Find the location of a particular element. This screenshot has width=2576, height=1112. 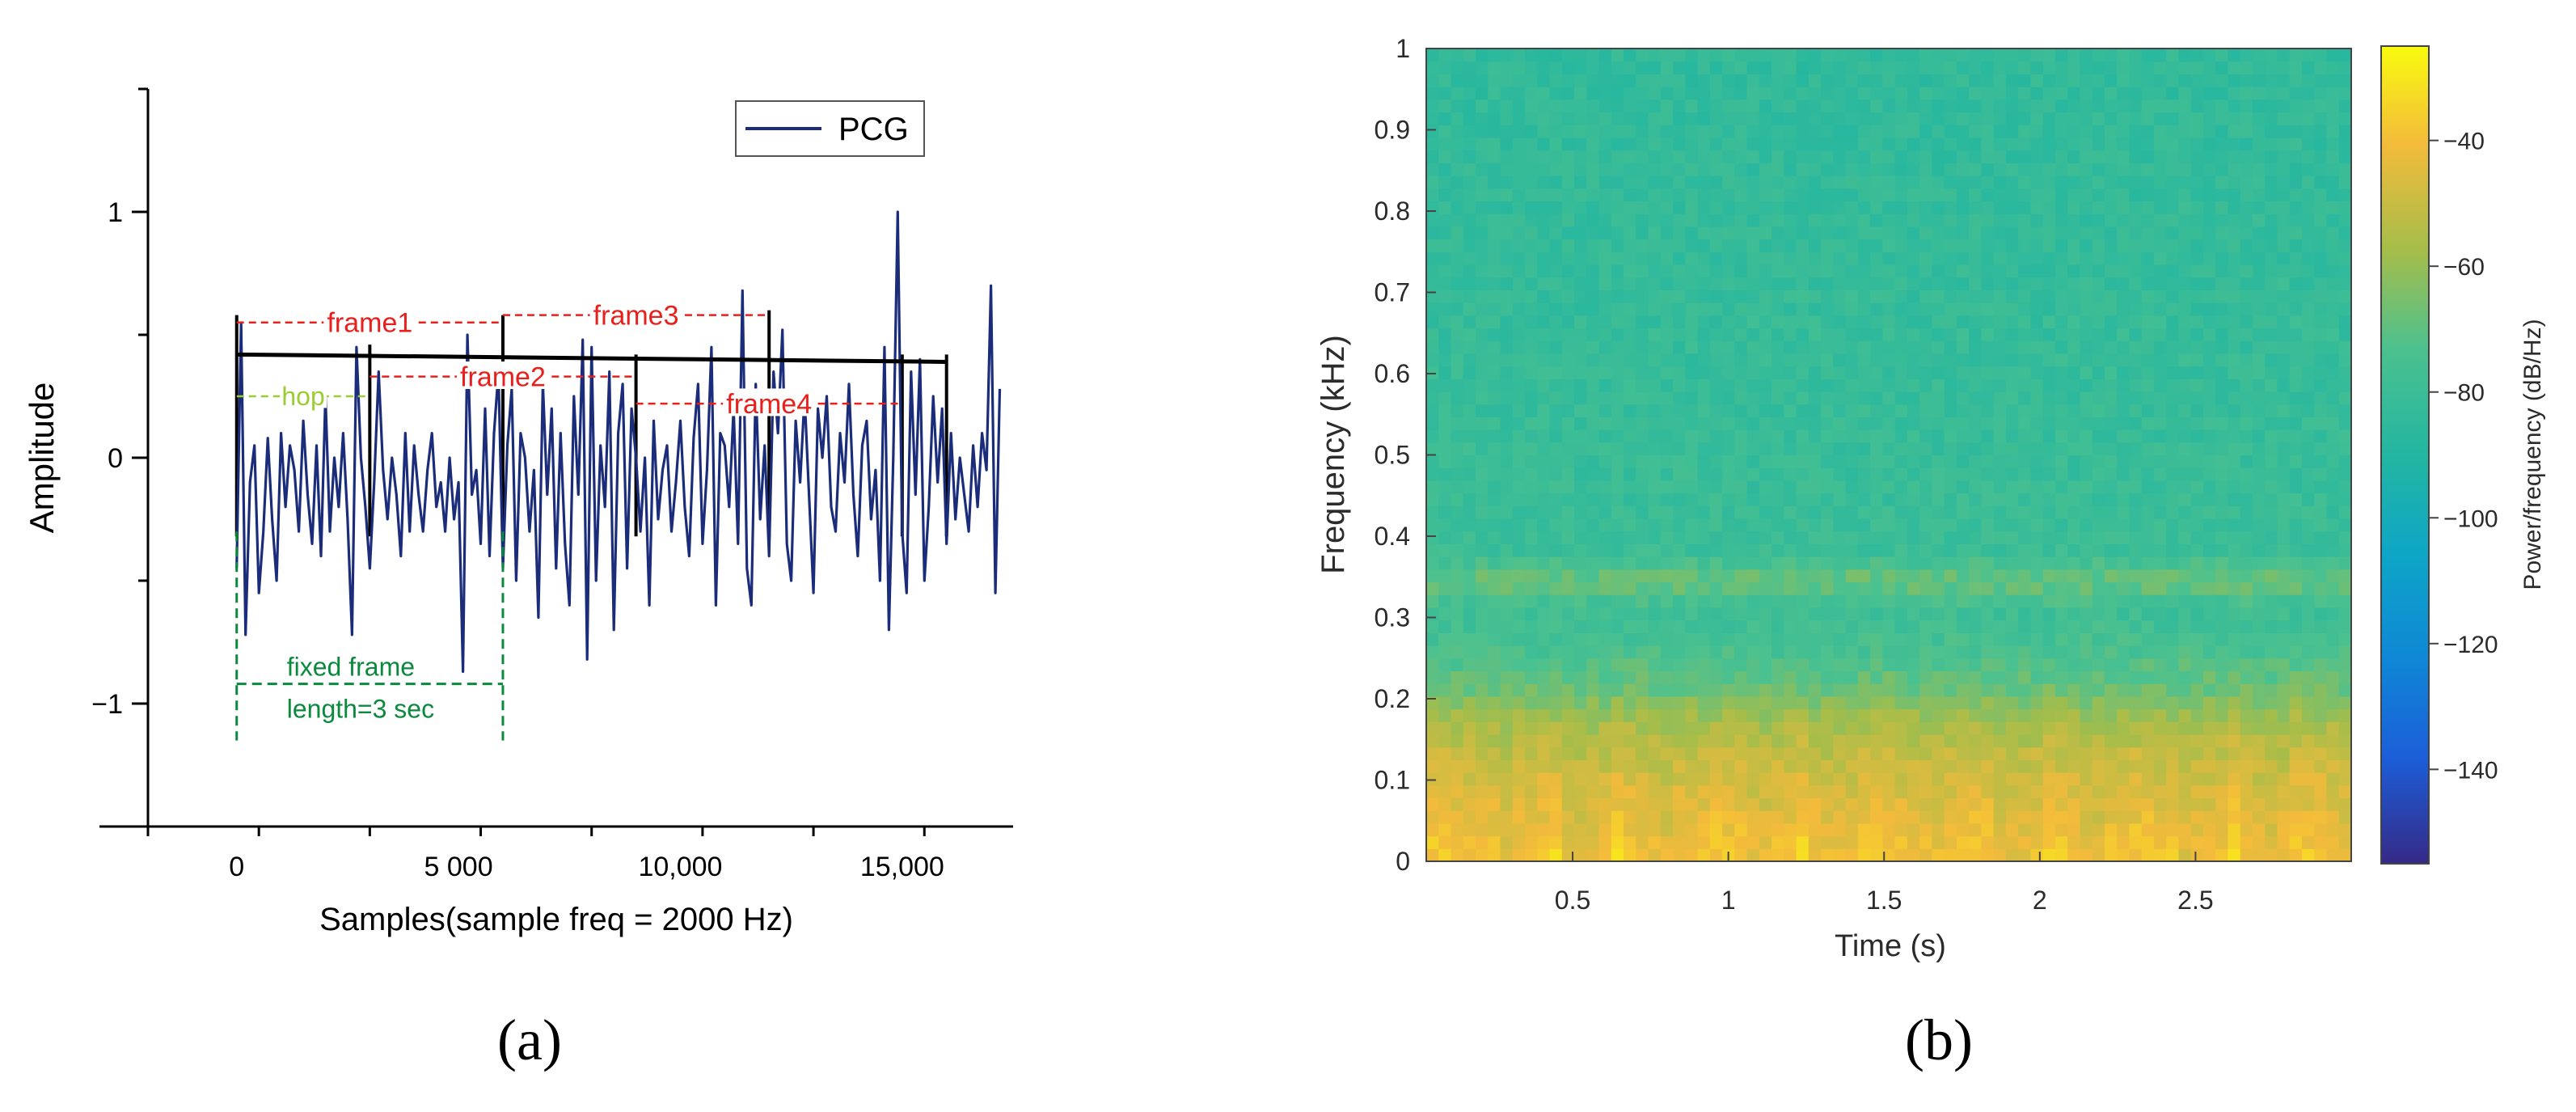

fixed-frame-label: length=3 sec is located at coordinates (360, 709).